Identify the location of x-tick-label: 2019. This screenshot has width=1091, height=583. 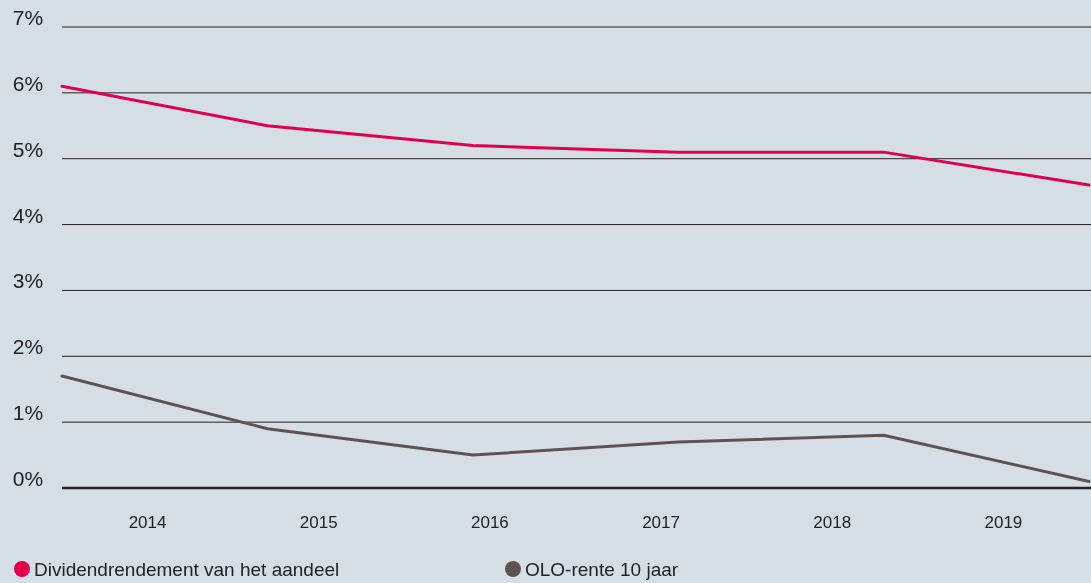
(1003, 522).